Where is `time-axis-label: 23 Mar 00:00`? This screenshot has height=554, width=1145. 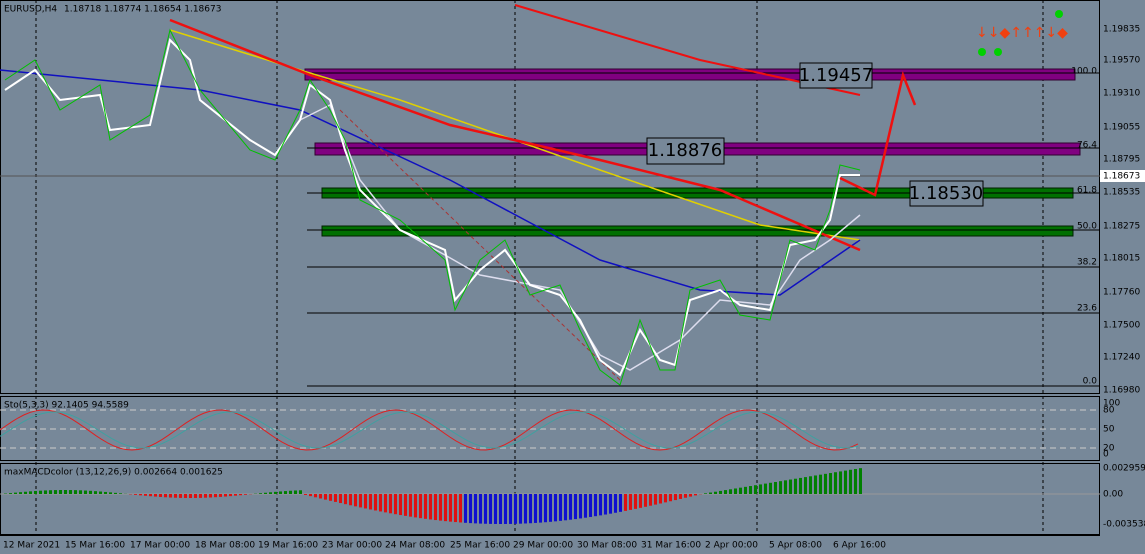
time-axis-label: 23 Mar 00:00 is located at coordinates (352, 546).